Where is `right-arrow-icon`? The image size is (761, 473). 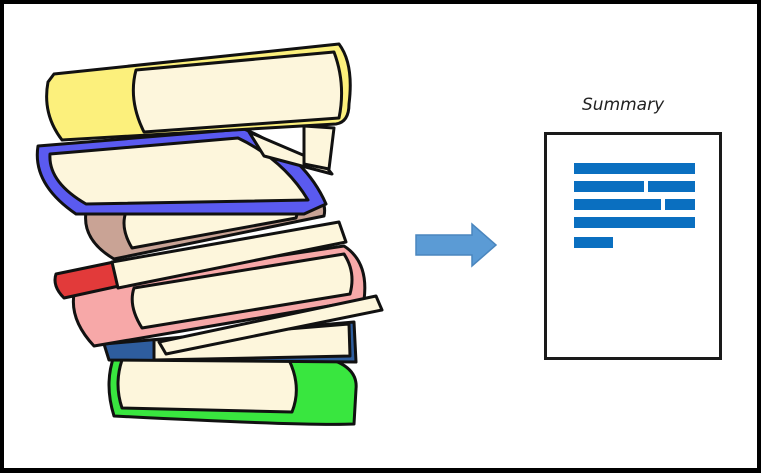
right-arrow-icon is located at coordinates (456, 245).